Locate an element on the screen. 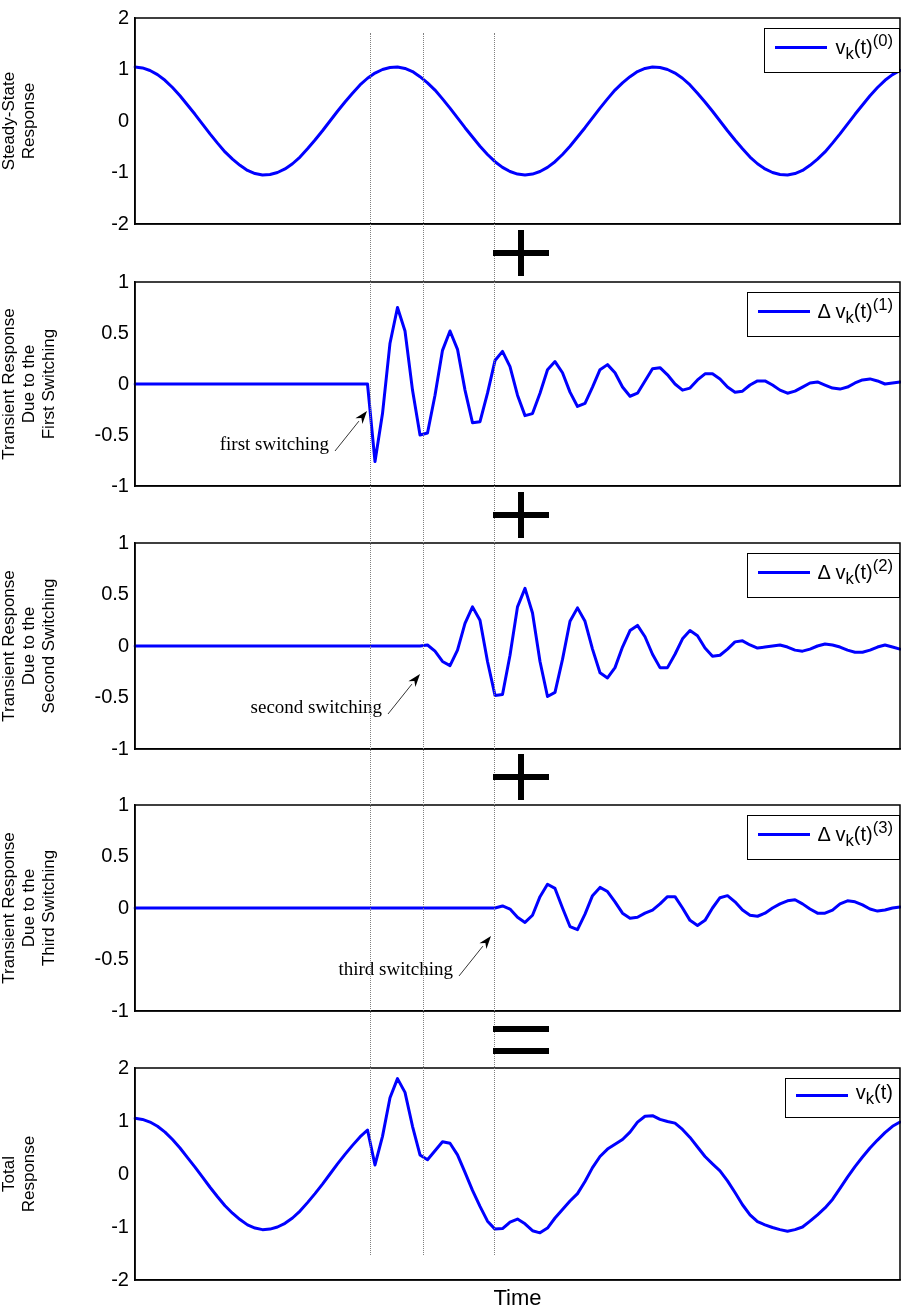 This screenshot has width=901, height=1313. legend-label: Δ v$_{k}$(t)$^{(1)}$ is located at coordinates (855, 311).